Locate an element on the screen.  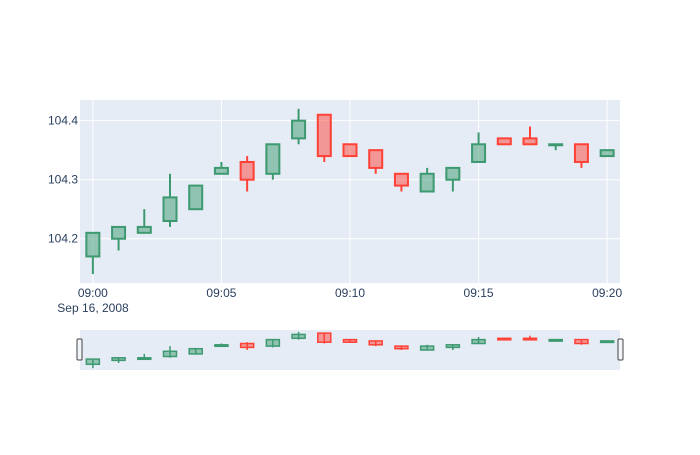
y-tick-label: 104.2 is located at coordinates (63, 239).